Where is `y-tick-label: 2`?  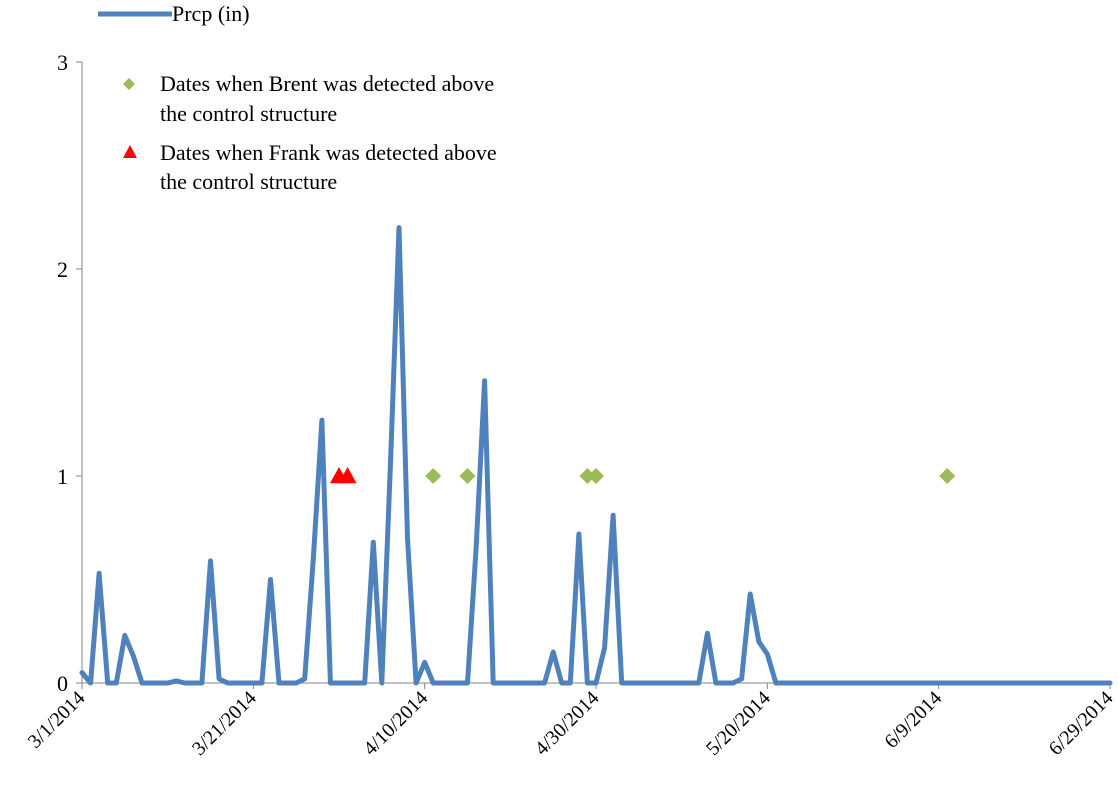 y-tick-label: 2 is located at coordinates (62, 269).